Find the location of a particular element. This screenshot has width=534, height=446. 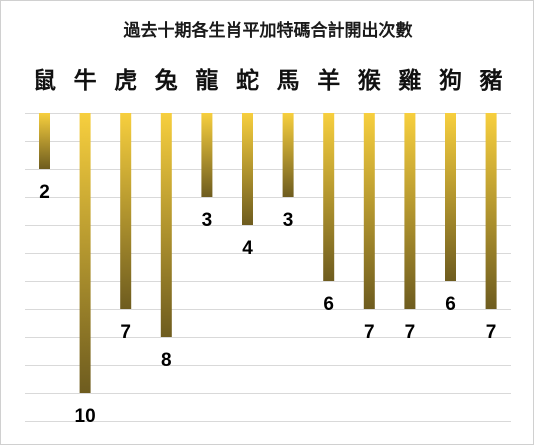

category-label: 蛇 is located at coordinates (247, 80).